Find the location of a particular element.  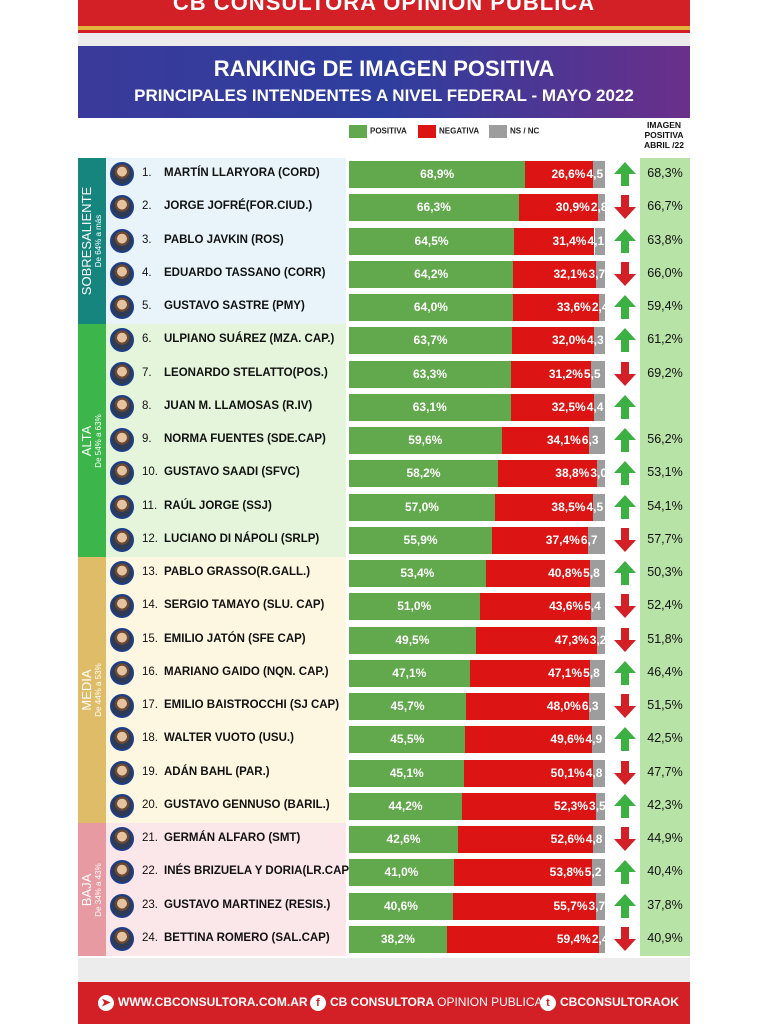

table-row: 13. PABLO GRASSO(R.GALL.) is located at coordinates (226, 573).